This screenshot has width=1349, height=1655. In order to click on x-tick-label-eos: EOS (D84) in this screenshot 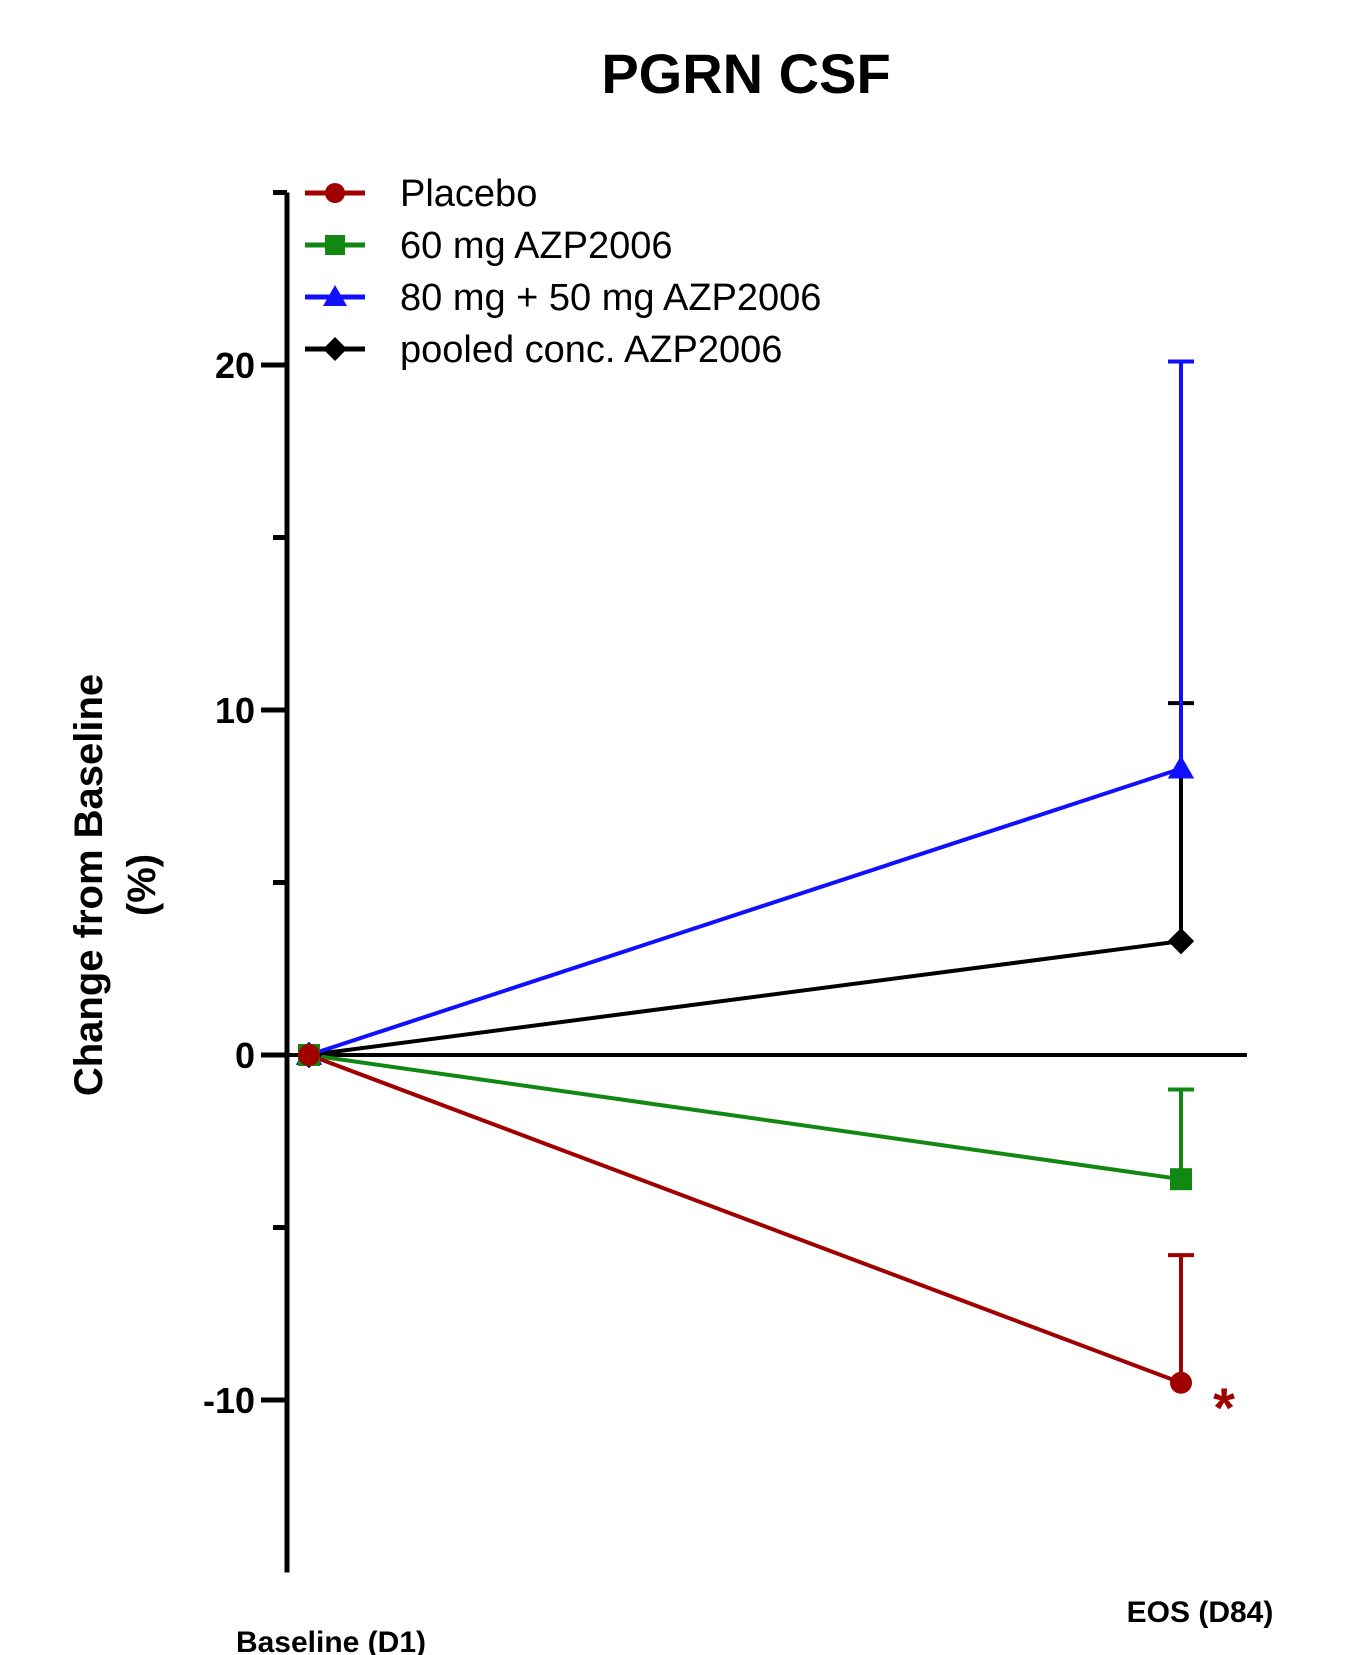, I will do `click(1200, 1612)`.